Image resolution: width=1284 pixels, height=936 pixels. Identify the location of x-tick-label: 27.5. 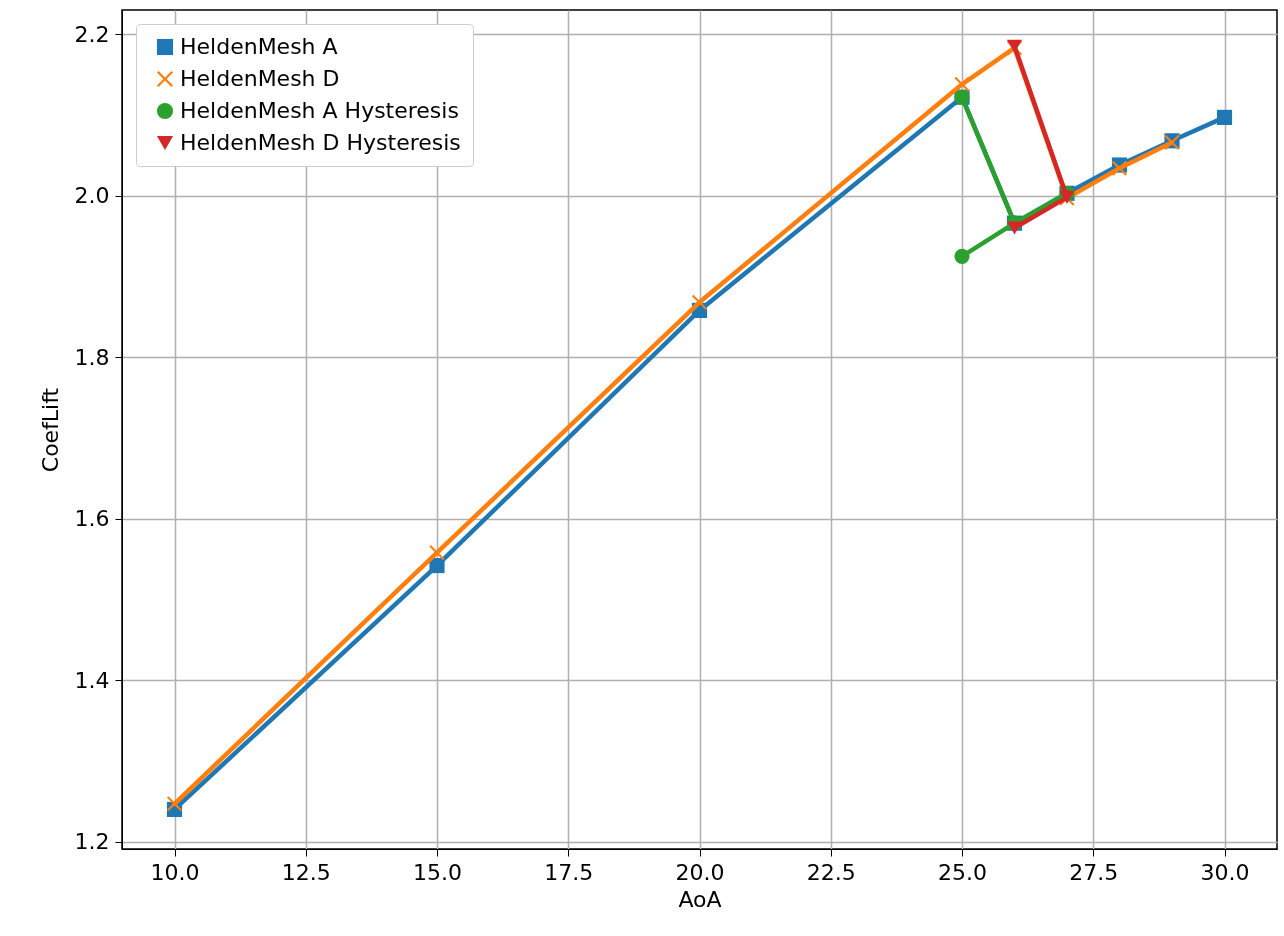
(1094, 872).